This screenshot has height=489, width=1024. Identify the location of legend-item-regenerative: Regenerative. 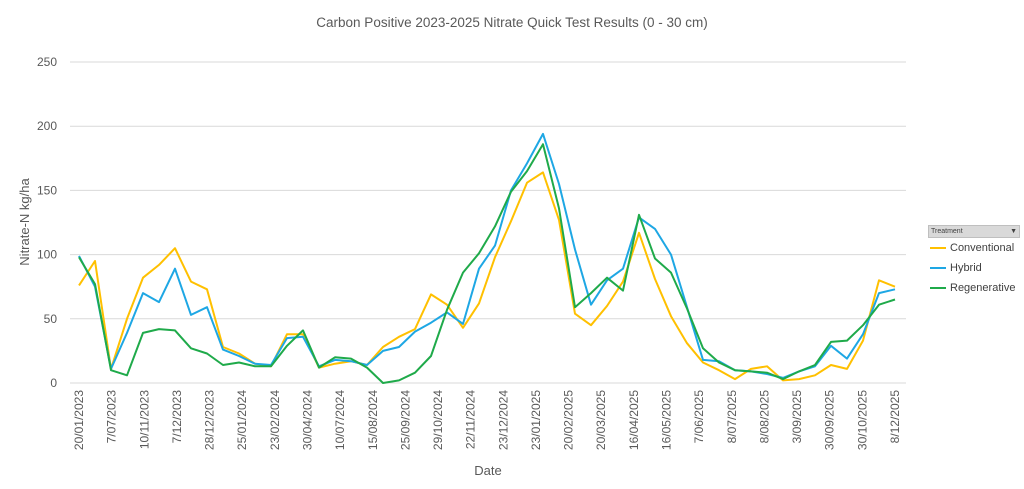
(974, 288).